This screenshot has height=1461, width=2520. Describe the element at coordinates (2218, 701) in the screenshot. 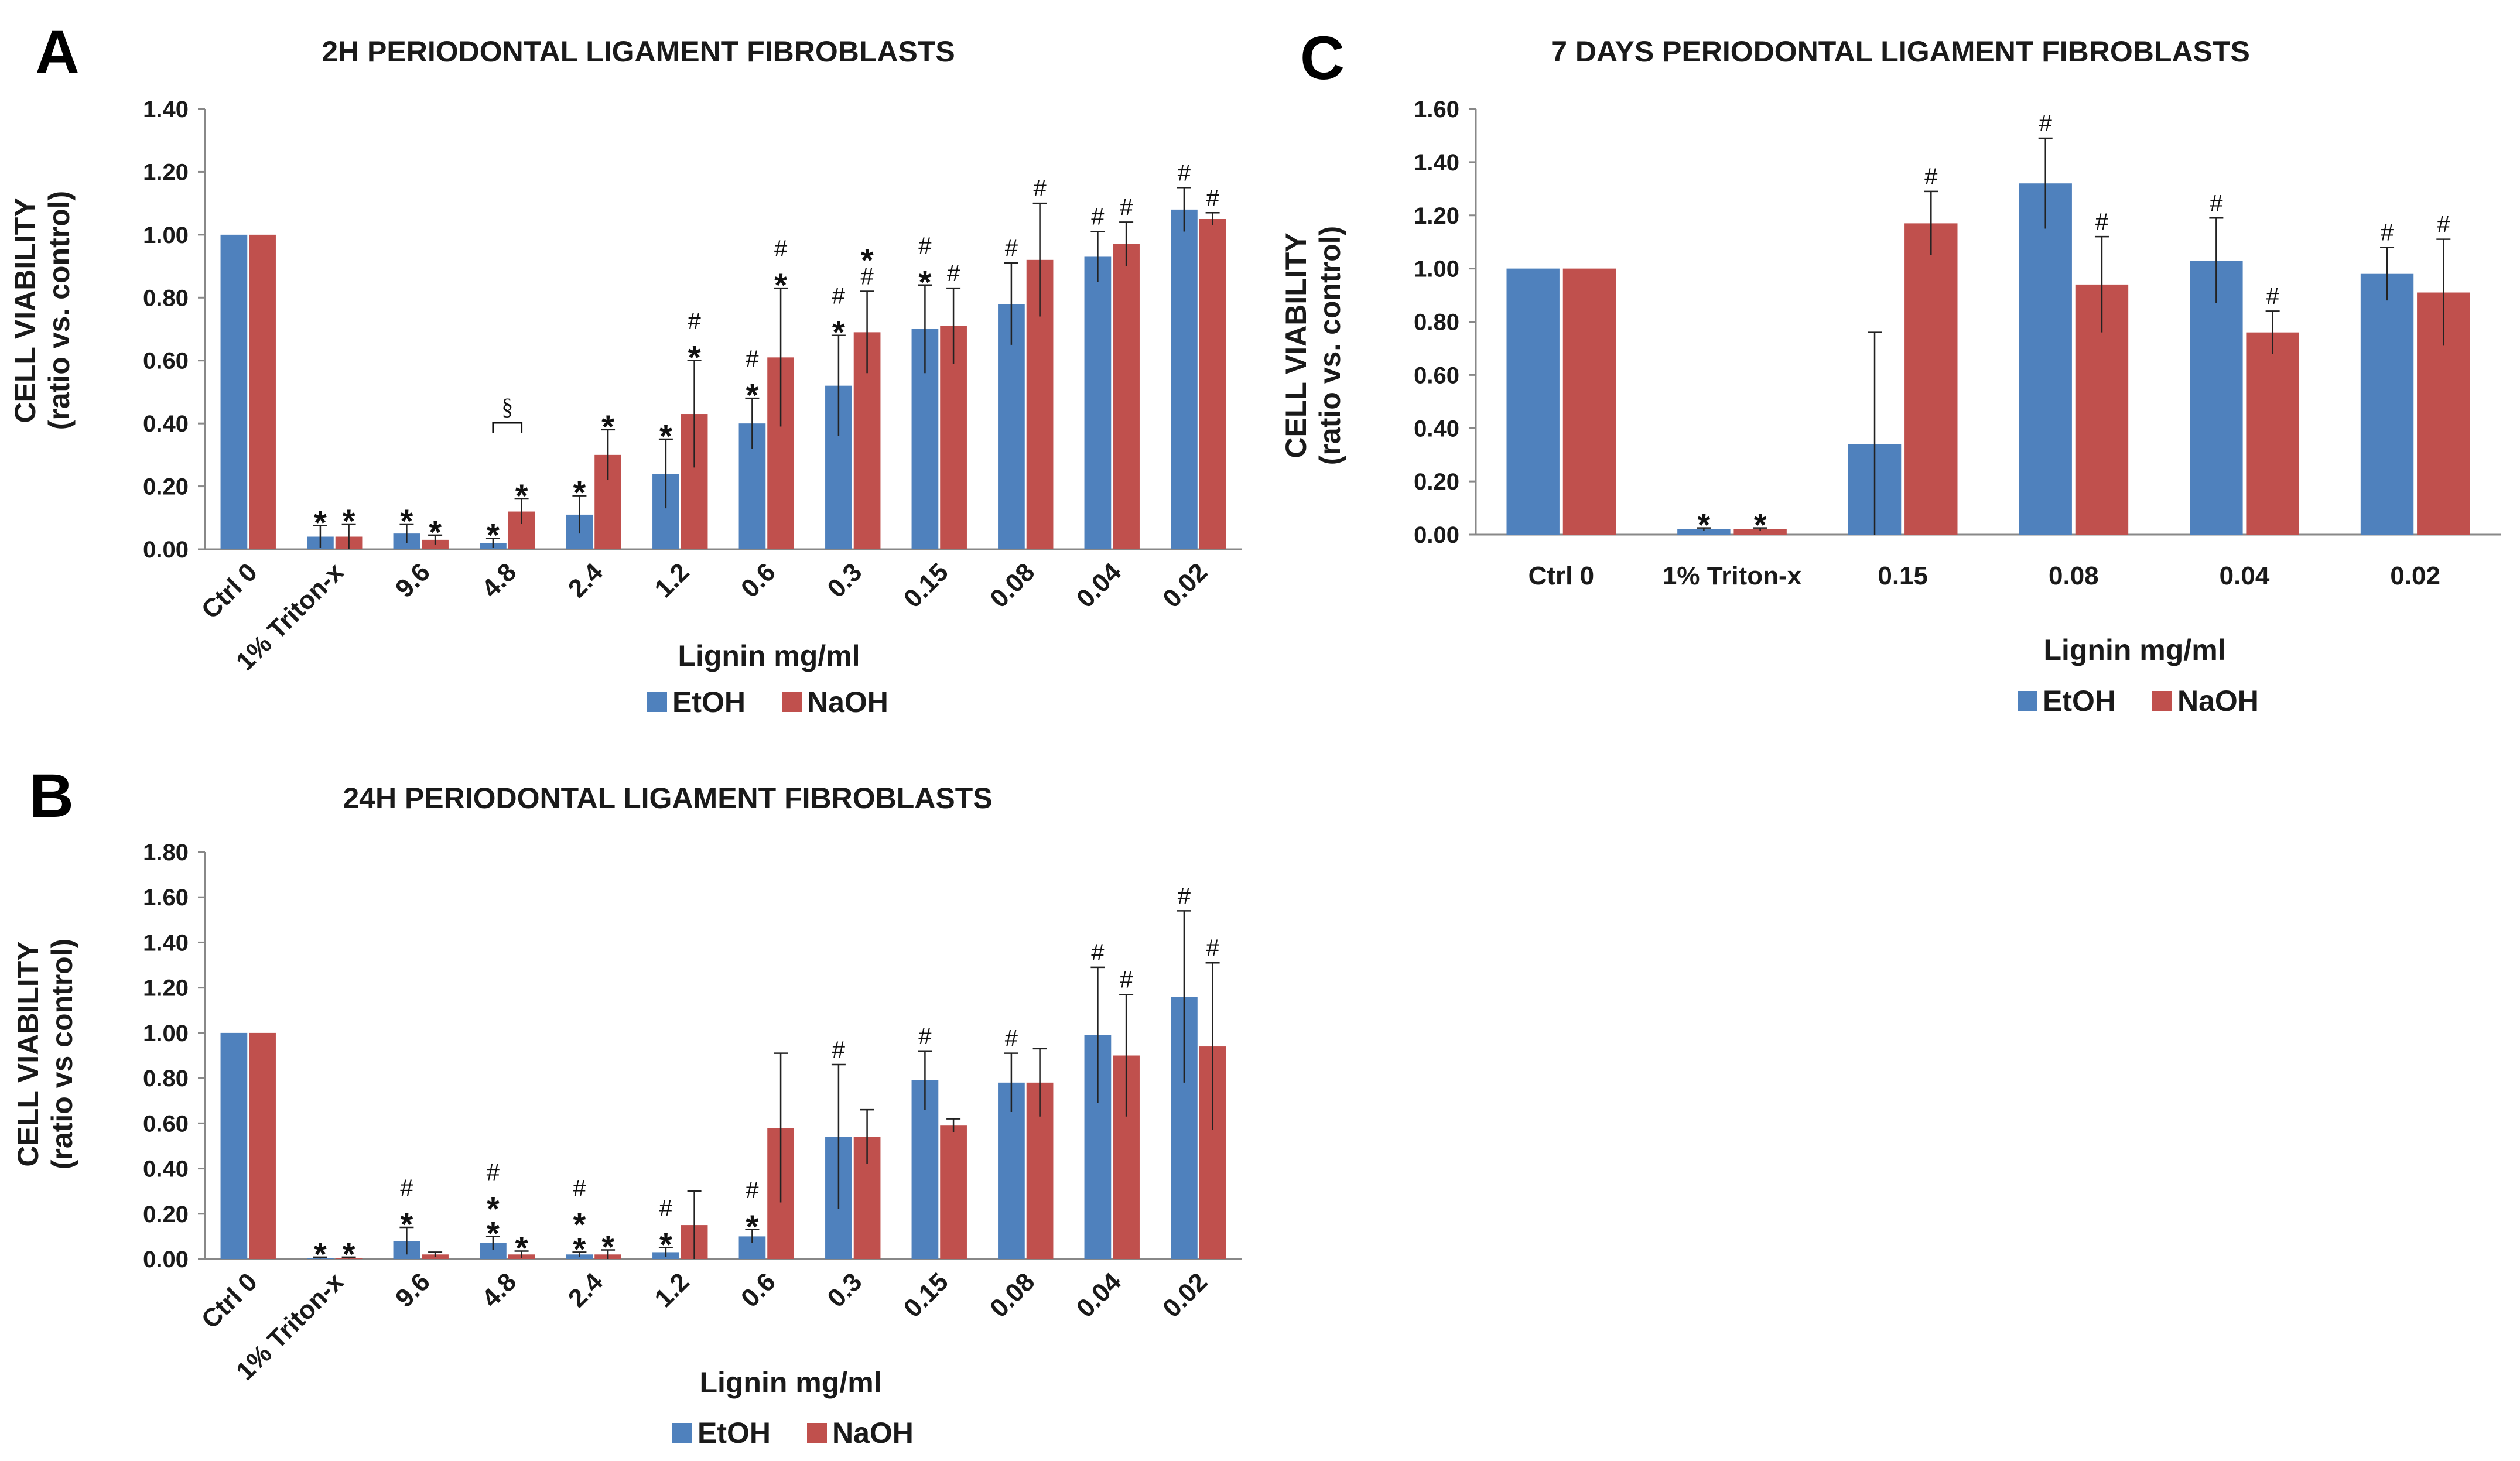

I see `panel-c-legend-naoh-label: NaOH` at that location.